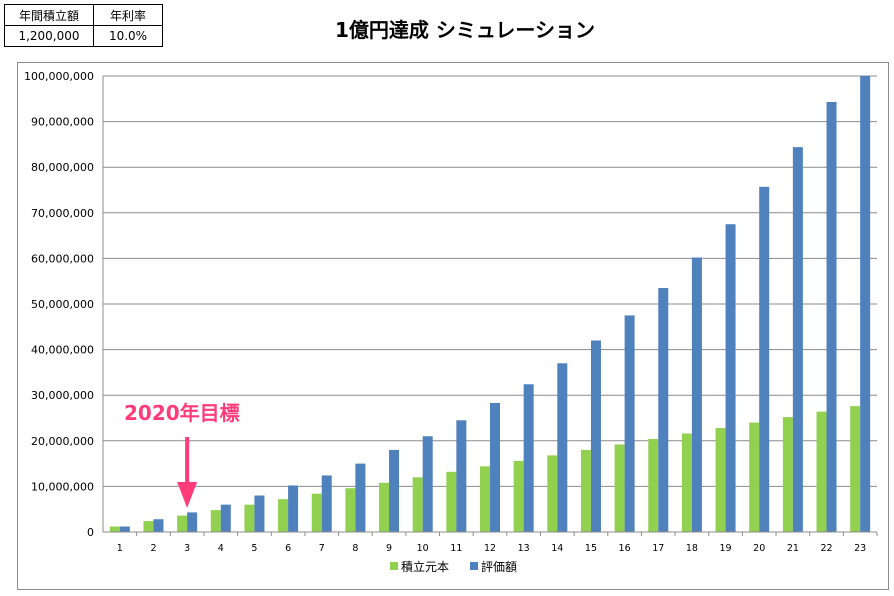 Image resolution: width=894 pixels, height=596 pixels. What do you see at coordinates (322, 548) in the screenshot?
I see `x-tick-label: 7` at bounding box center [322, 548].